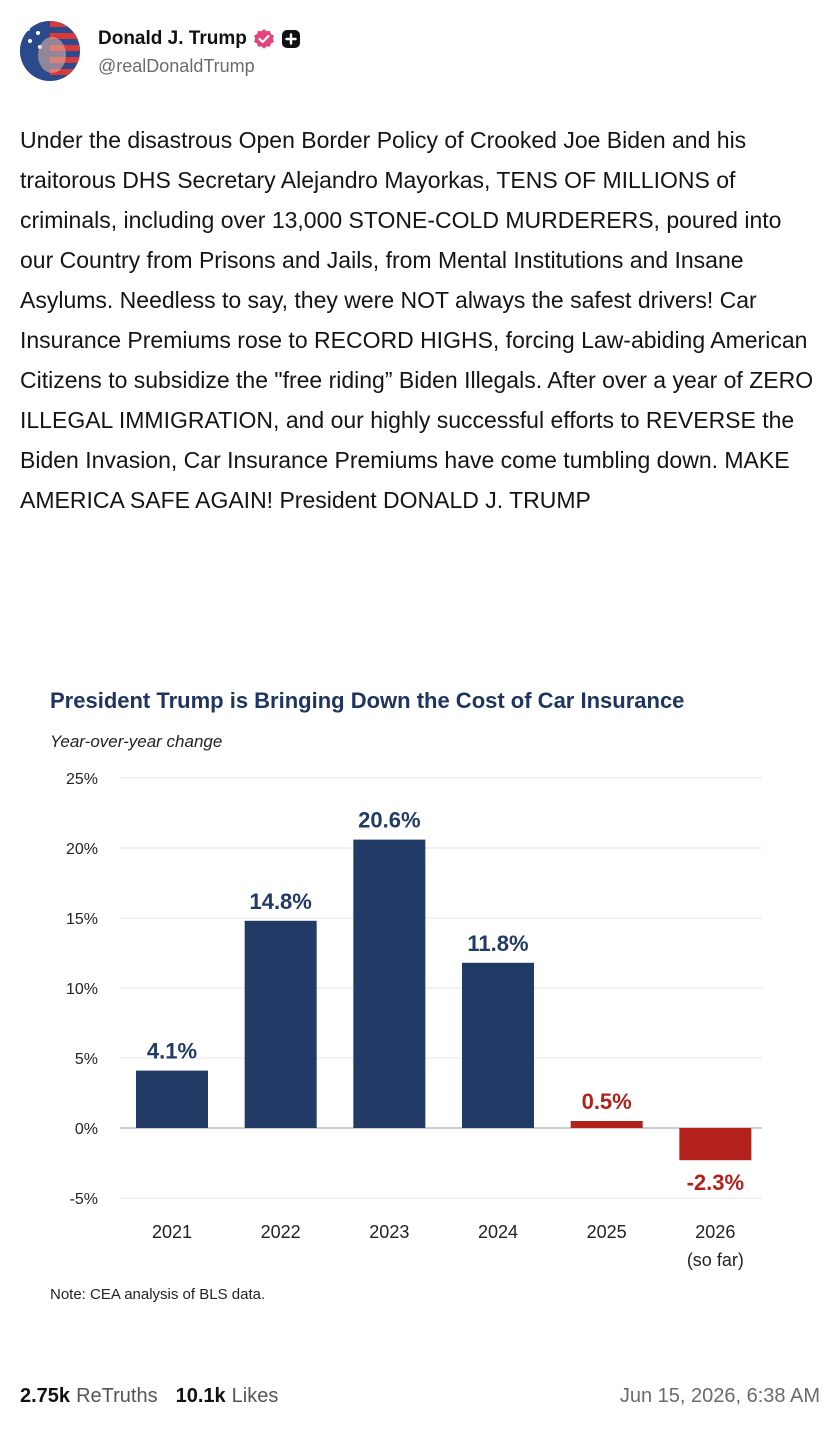 The image size is (840, 1433). I want to click on x-tick-label: 2026, so click(715, 1232).